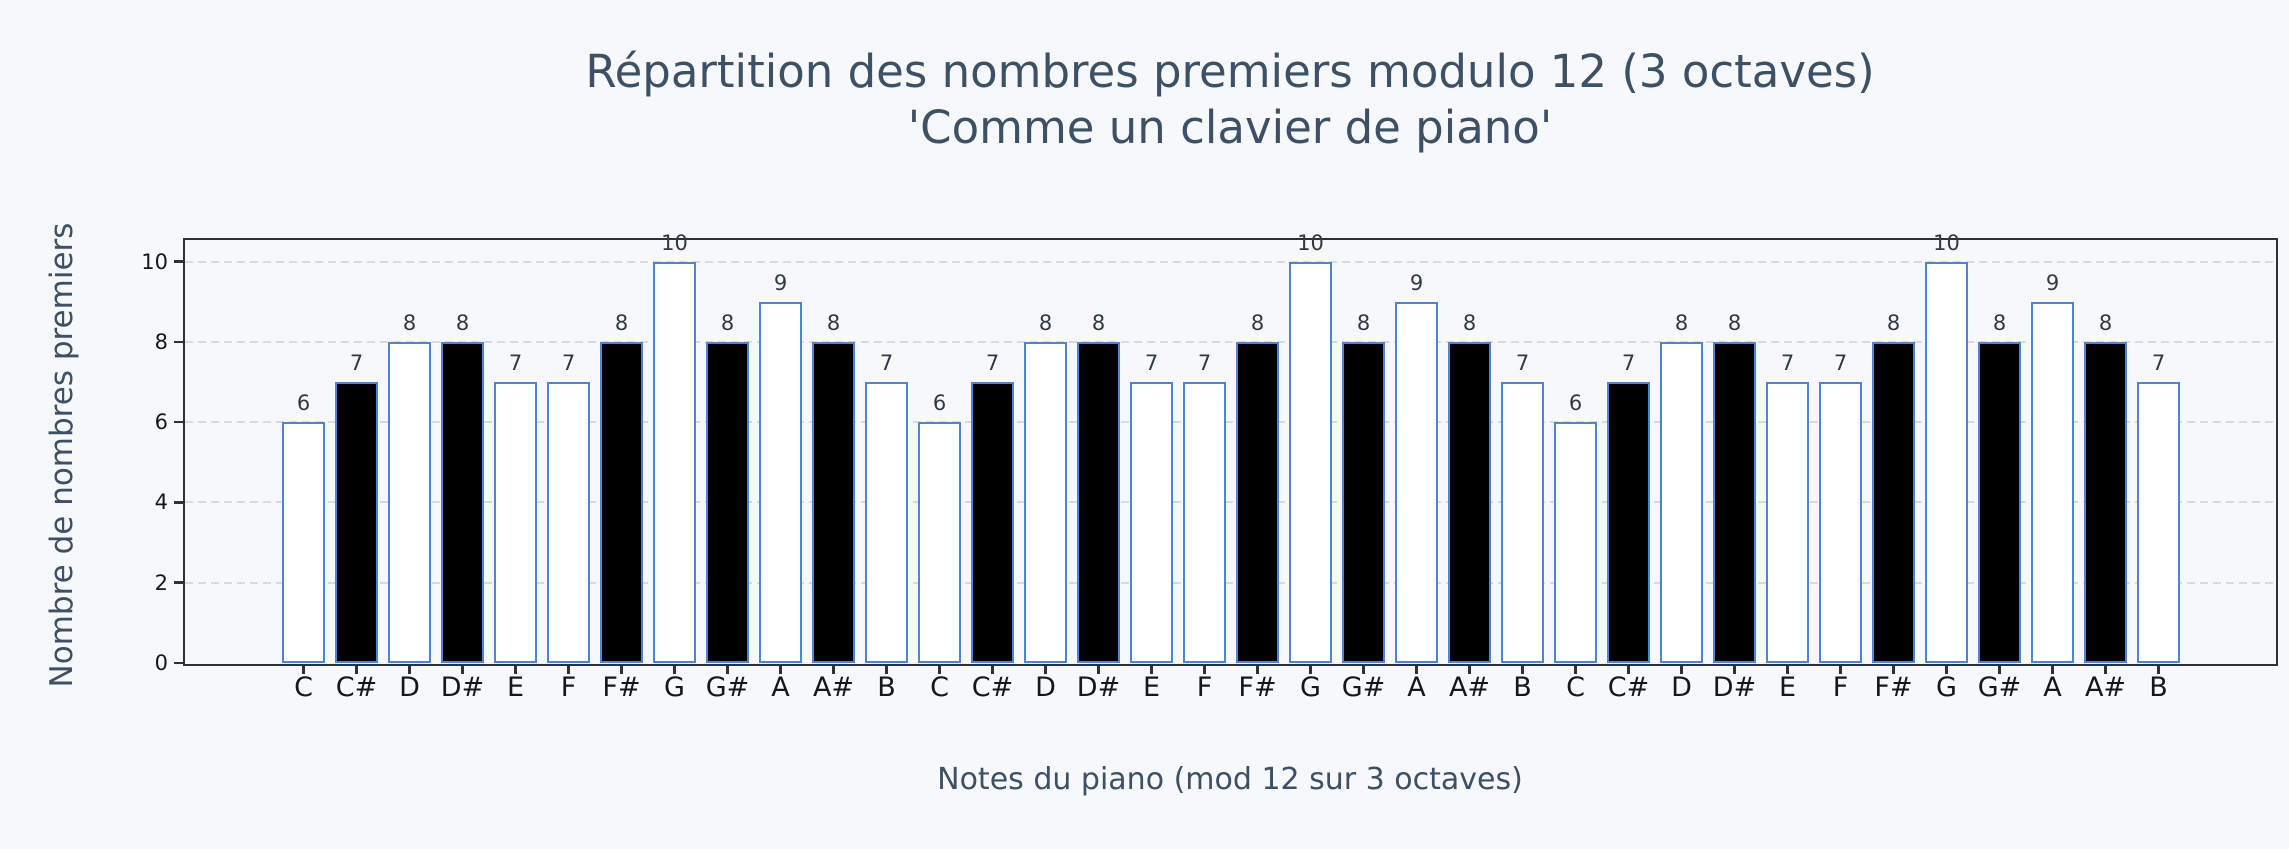 The height and width of the screenshot is (849, 2289). Describe the element at coordinates (161, 422) in the screenshot. I see `y-tick-label: 6` at that location.